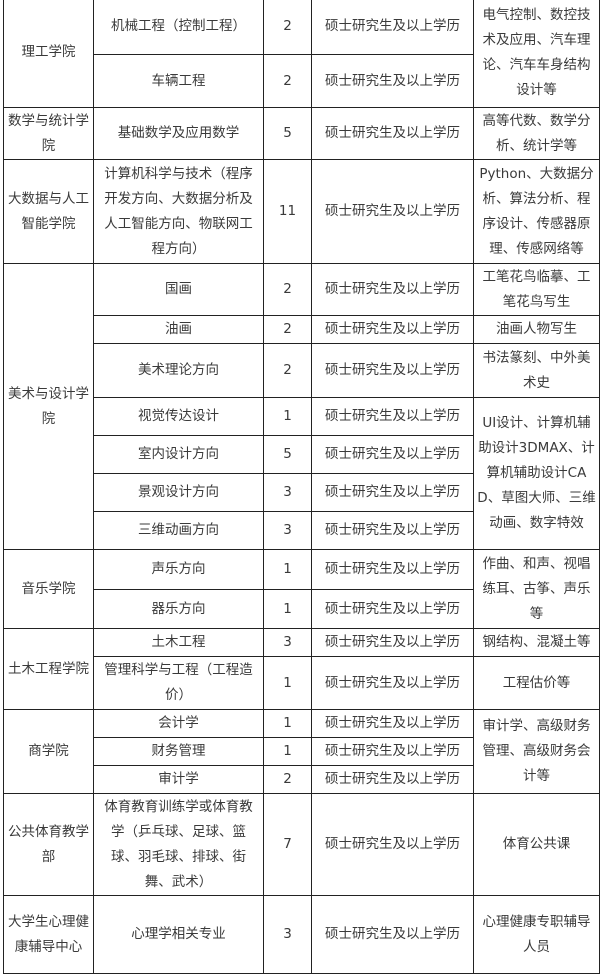  I want to click on table-row: 审计学 2 硕士研究生及以上学历, so click(302, 779).